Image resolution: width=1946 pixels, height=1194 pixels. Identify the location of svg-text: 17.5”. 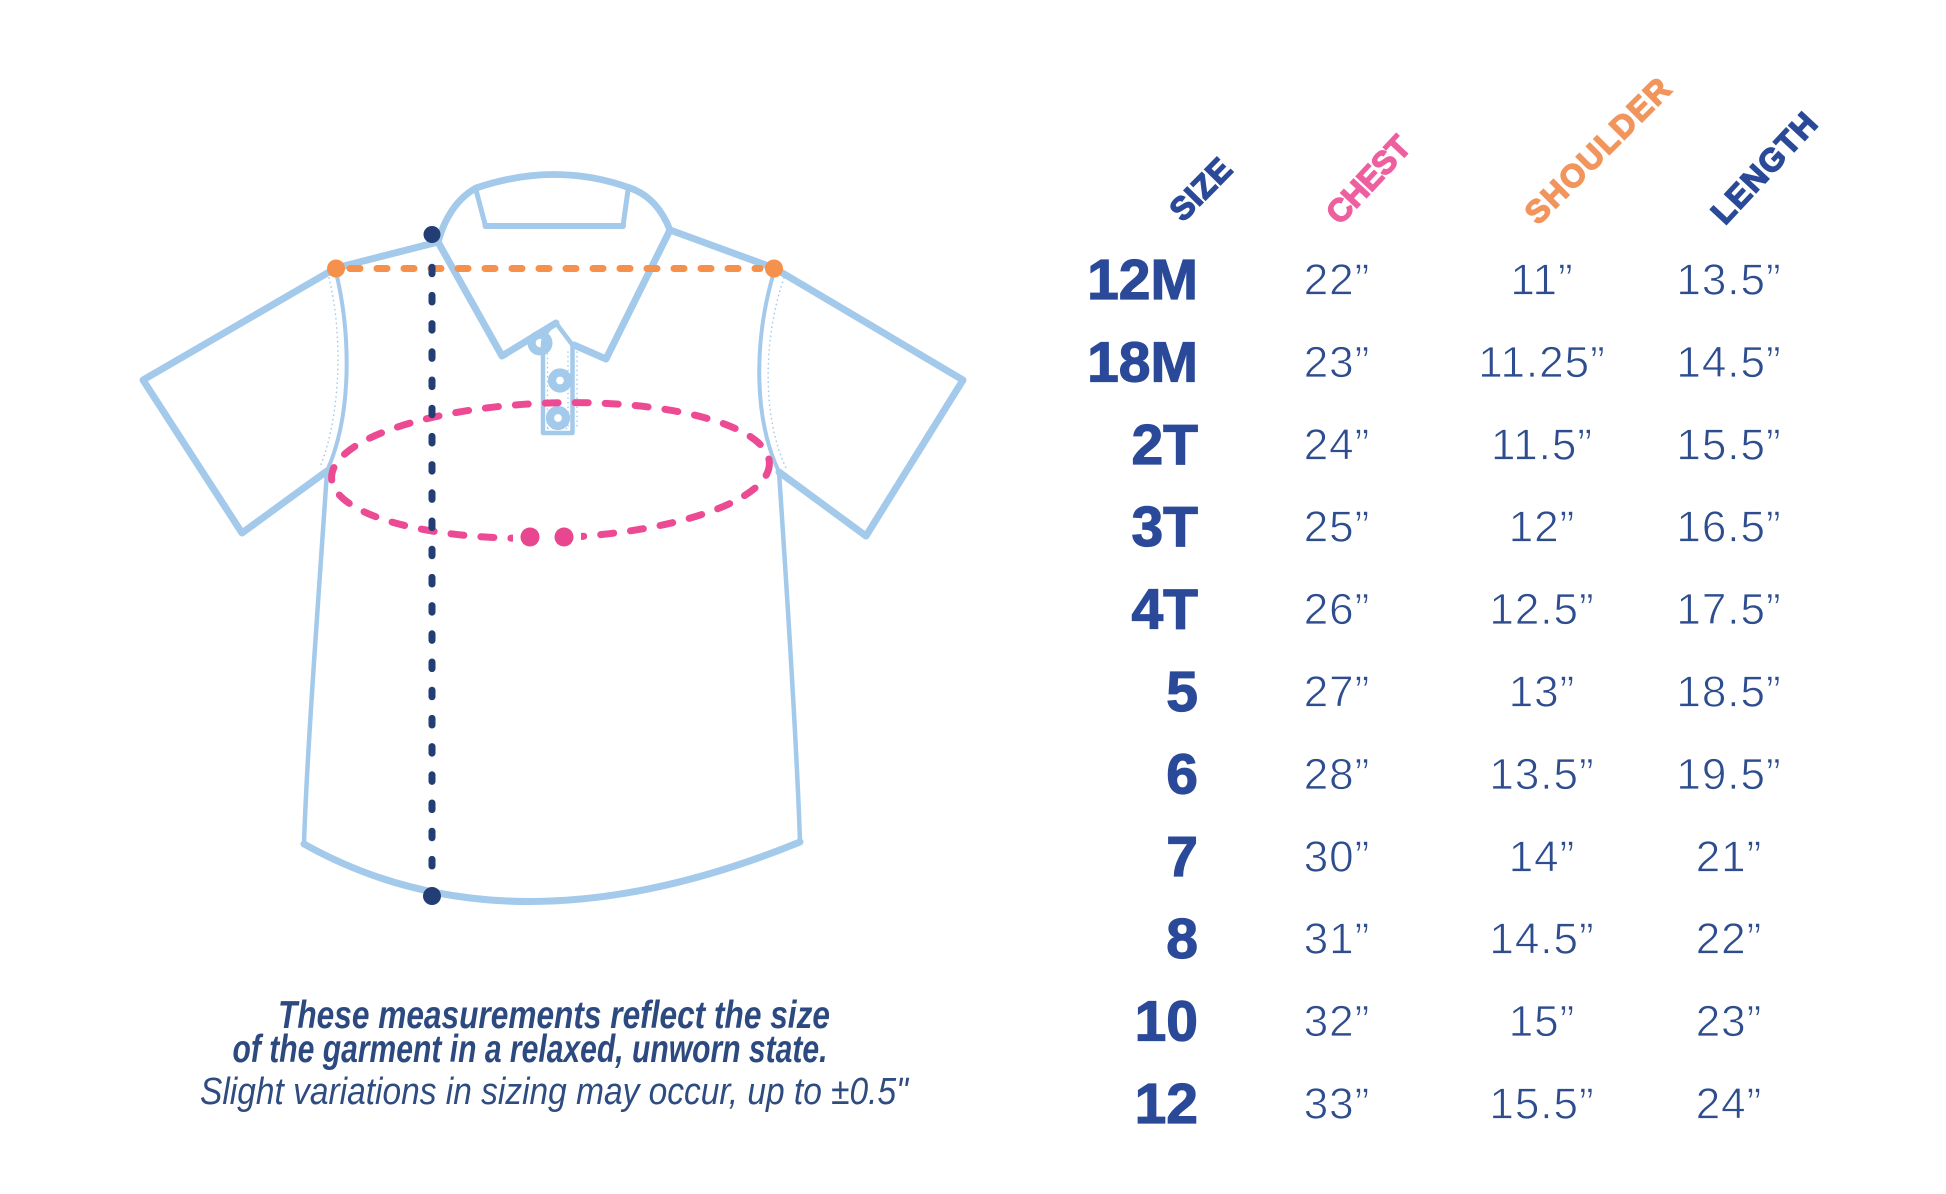
(1728, 609).